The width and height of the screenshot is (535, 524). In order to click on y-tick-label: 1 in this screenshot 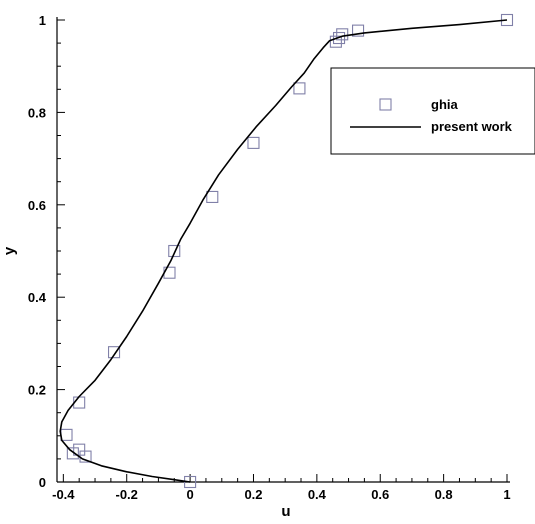, I will do `click(42, 20)`.